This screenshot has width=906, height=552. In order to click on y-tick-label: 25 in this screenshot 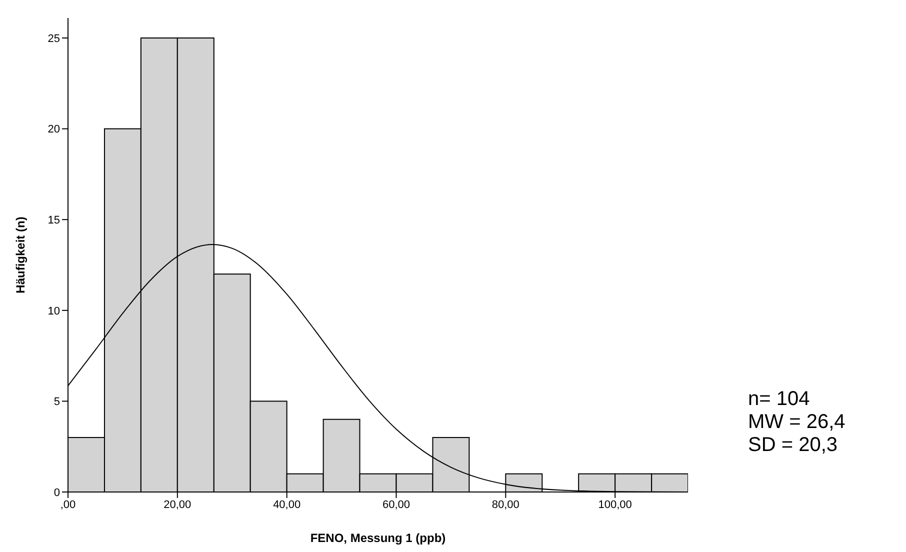, I will do `click(54, 38)`.